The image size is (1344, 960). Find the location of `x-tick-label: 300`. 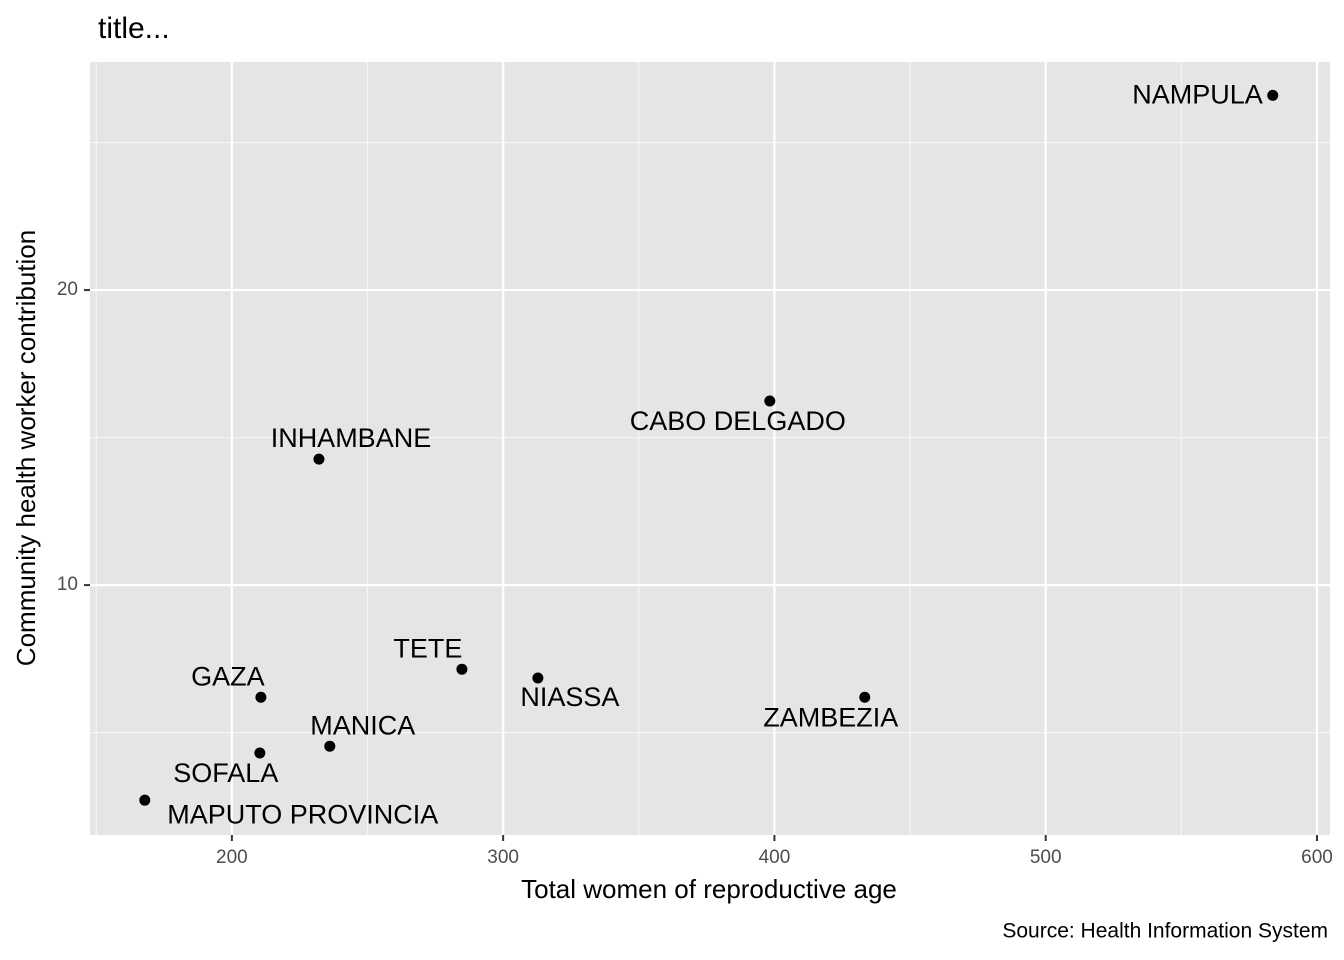

x-tick-label: 300 is located at coordinates (503, 857).